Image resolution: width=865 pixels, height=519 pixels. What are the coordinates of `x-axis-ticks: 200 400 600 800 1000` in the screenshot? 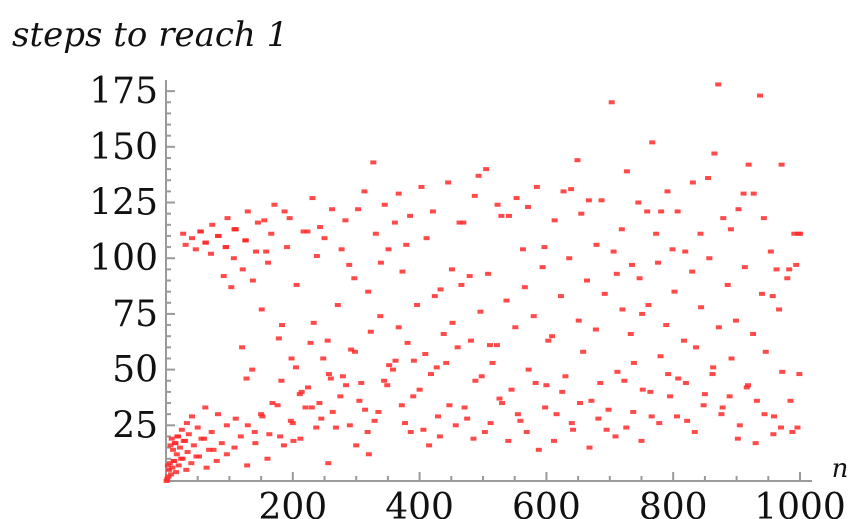 It's located at (521, 495).